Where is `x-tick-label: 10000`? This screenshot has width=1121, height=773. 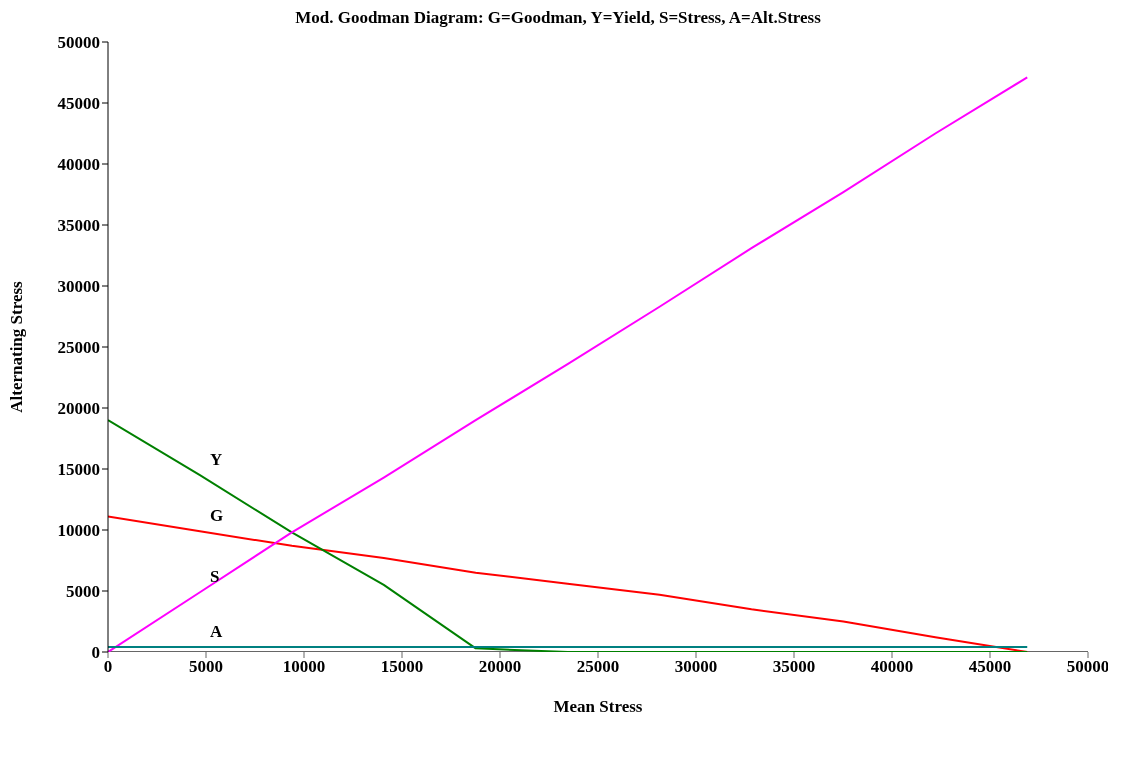
x-tick-label: 10000 is located at coordinates (304, 667).